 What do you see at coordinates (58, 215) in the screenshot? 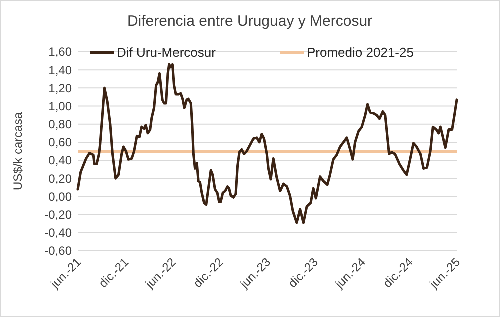
I see `y-tick-label: -0,20` at bounding box center [58, 215].